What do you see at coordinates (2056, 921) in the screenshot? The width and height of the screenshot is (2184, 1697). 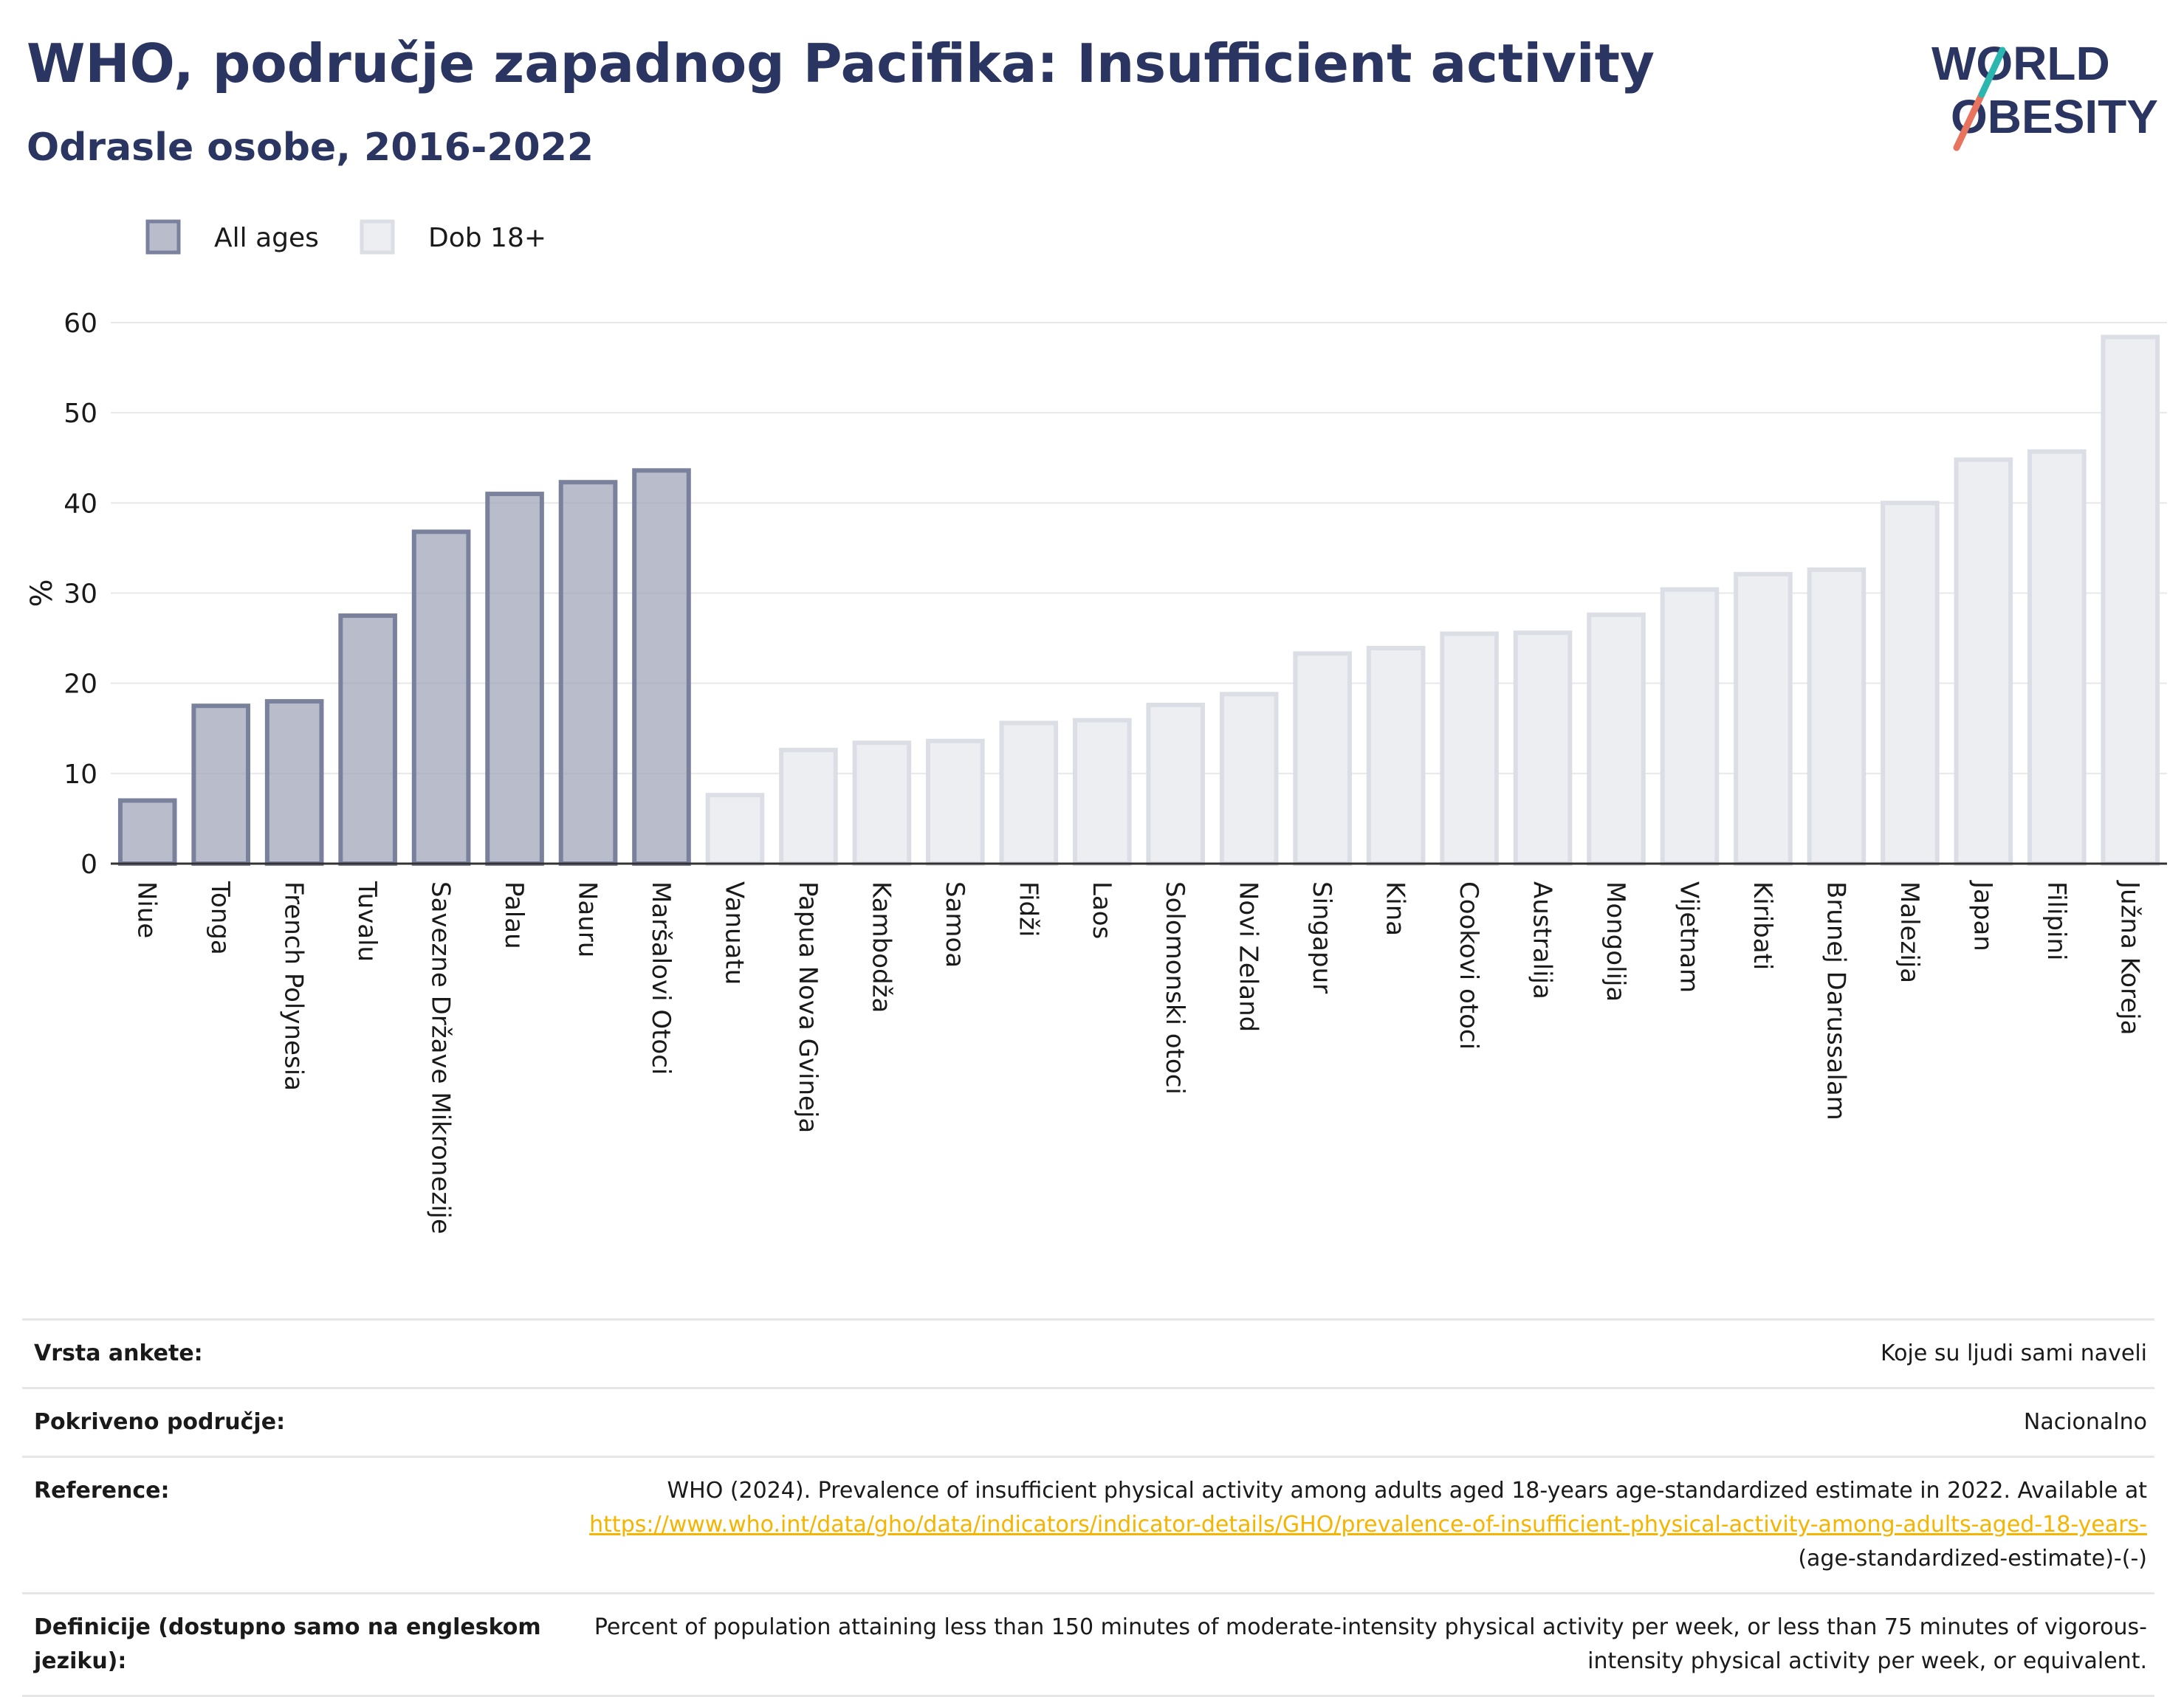 I see `x-tick-label: Filipini` at bounding box center [2056, 921].